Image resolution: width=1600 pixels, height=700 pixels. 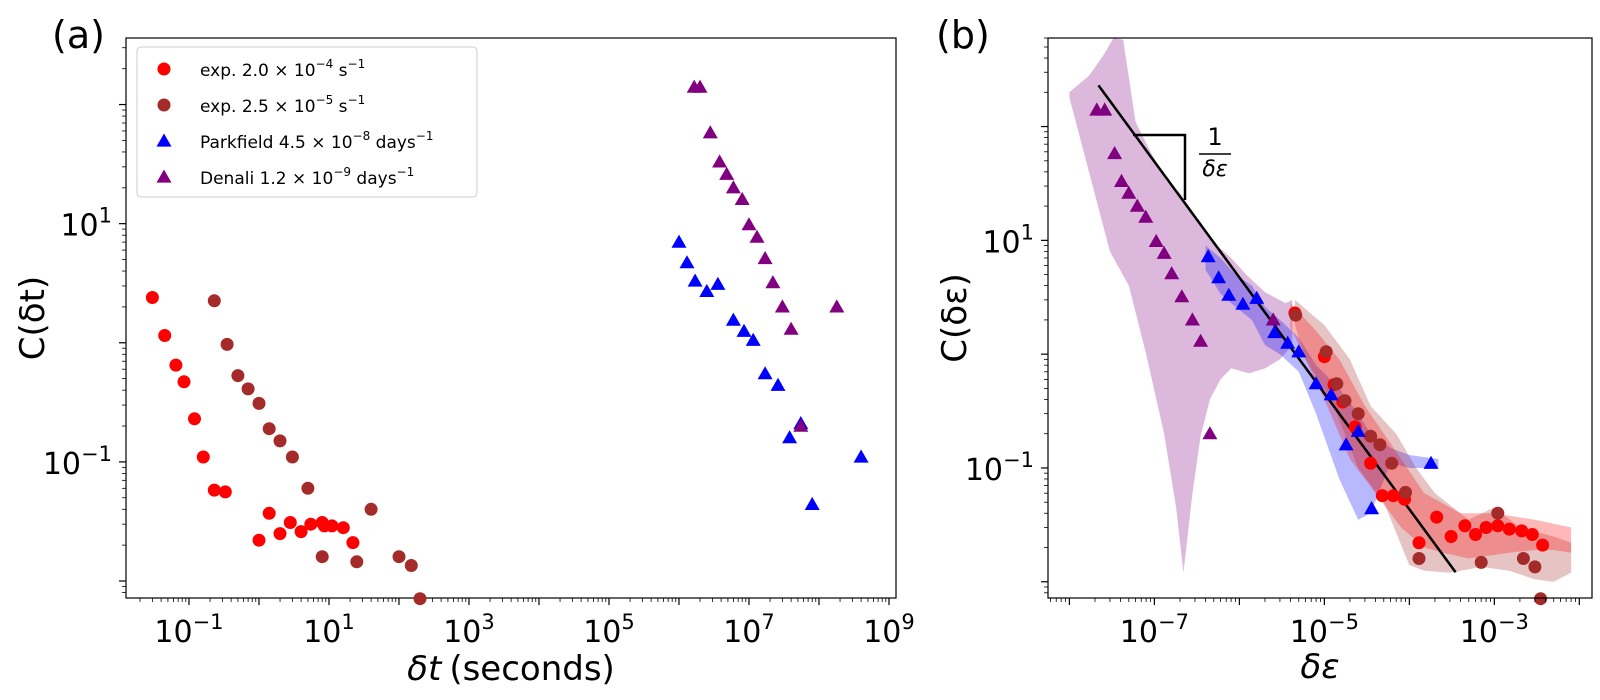 I want to click on legend-unit: s, so click(x=340, y=71).